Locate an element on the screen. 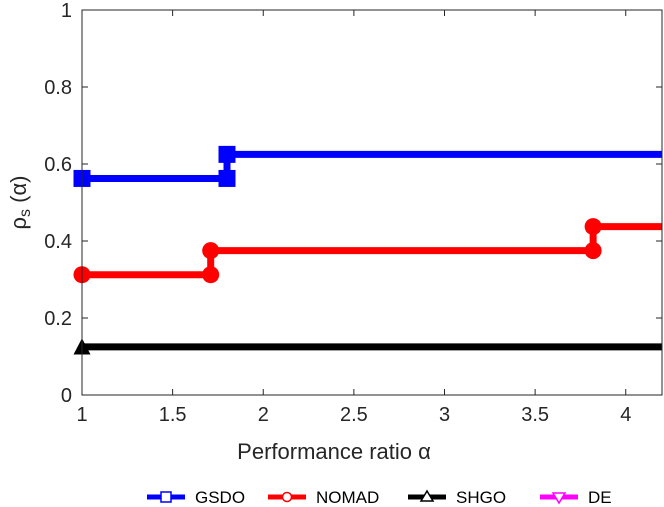 This screenshot has height=507, width=664. y-tick-label: 0.2 is located at coordinates (58, 319).